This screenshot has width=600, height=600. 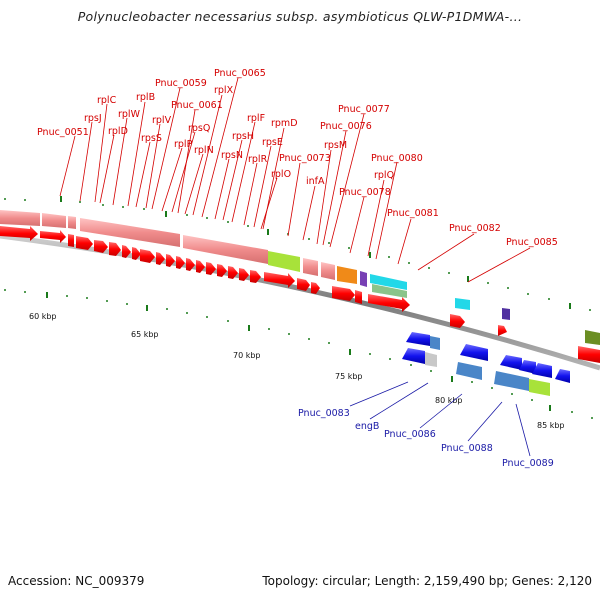 What do you see at coordinates (364, 109) in the screenshot?
I see `gene-label: Pnuc_0077` at bounding box center [364, 109].